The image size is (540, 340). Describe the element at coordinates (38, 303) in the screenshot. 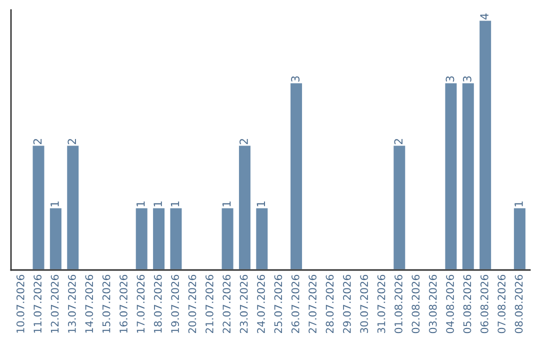

I see `x-tick-label: 11.07.2026` at that location.